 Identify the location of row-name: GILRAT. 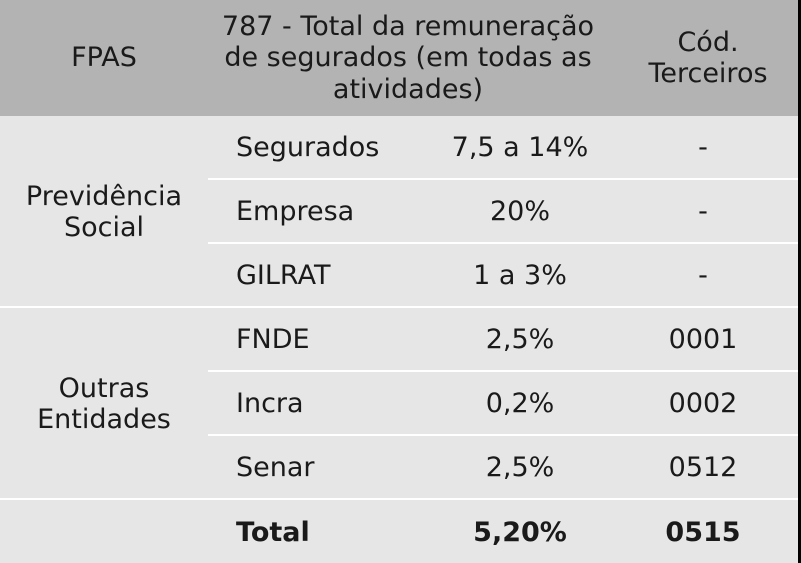
(283, 276).